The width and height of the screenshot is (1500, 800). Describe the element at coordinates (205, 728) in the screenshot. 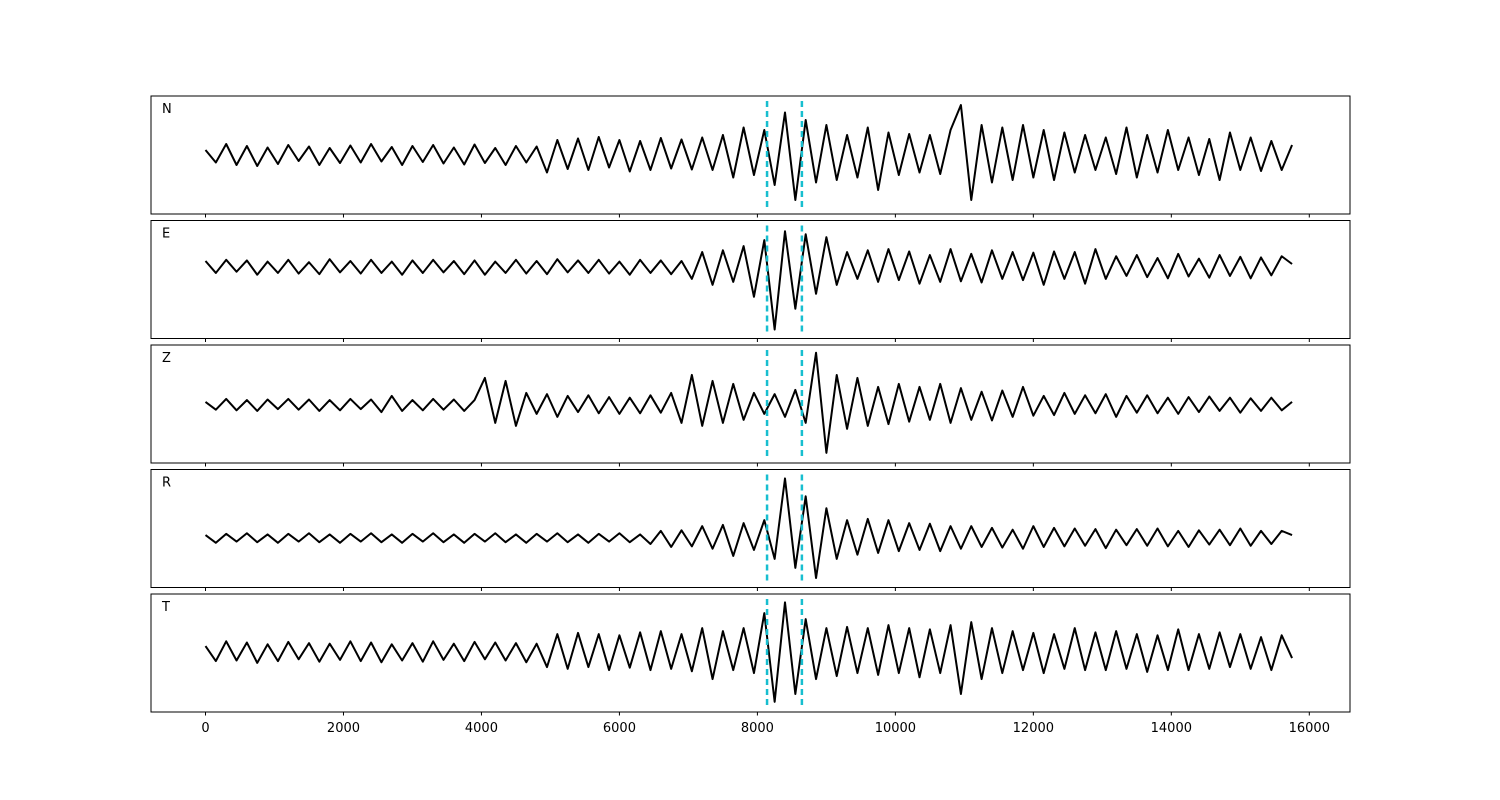

I see `x-tick-label: 0` at that location.